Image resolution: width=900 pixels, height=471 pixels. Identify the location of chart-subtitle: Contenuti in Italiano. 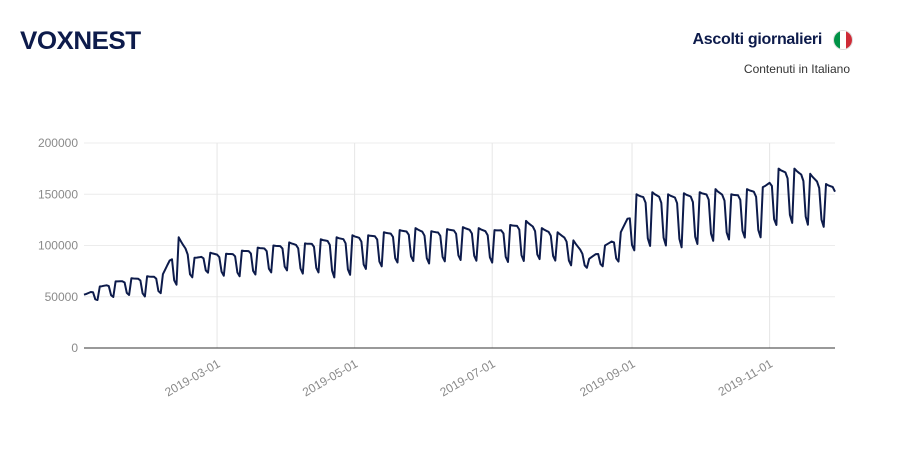
(796, 69).